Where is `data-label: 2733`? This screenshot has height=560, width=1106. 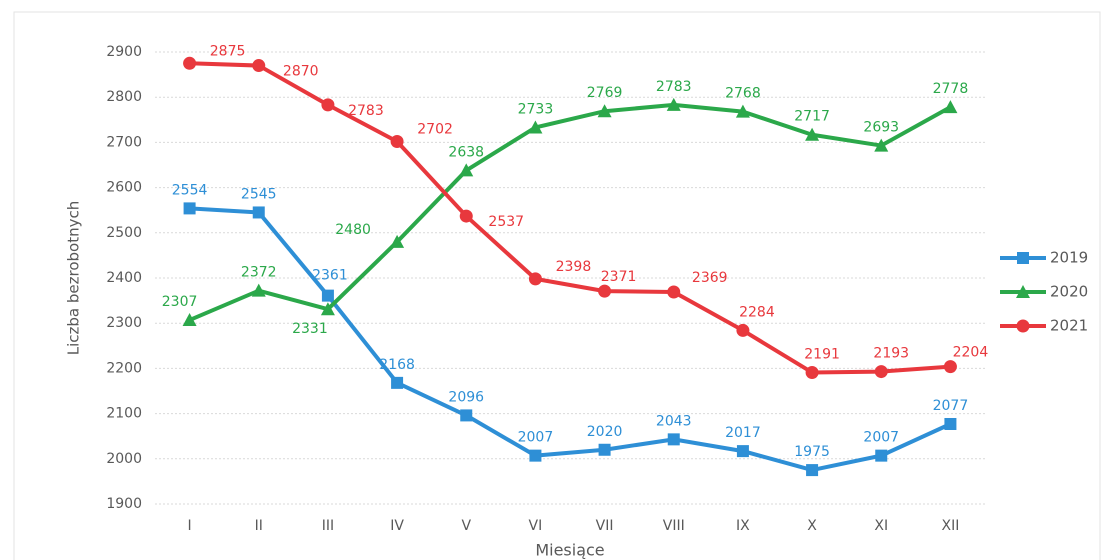 data-label: 2733 is located at coordinates (536, 109).